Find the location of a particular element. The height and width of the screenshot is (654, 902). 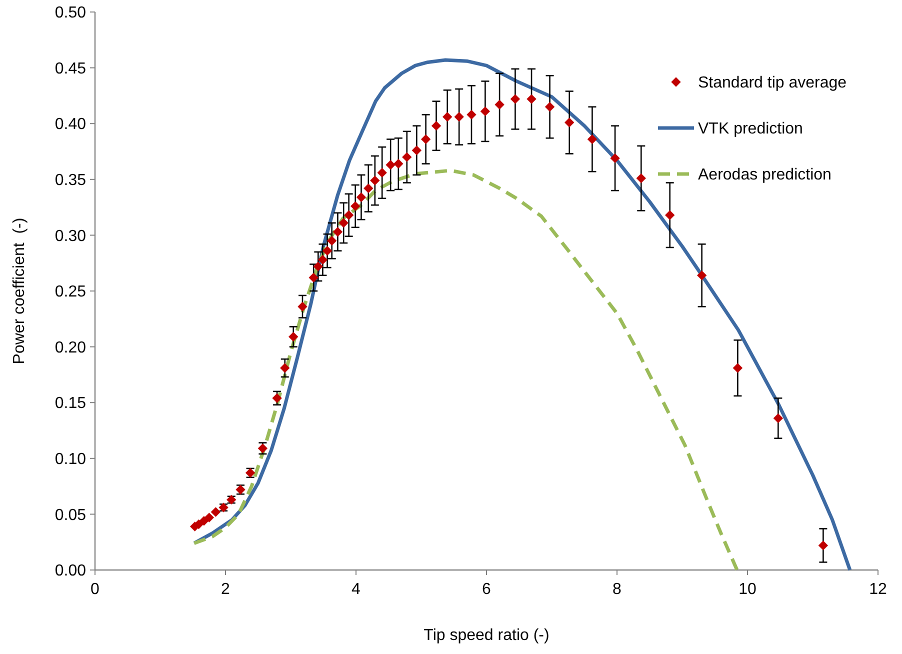

y-axis-title: Power coefficient (-) is located at coordinates (19, 291).